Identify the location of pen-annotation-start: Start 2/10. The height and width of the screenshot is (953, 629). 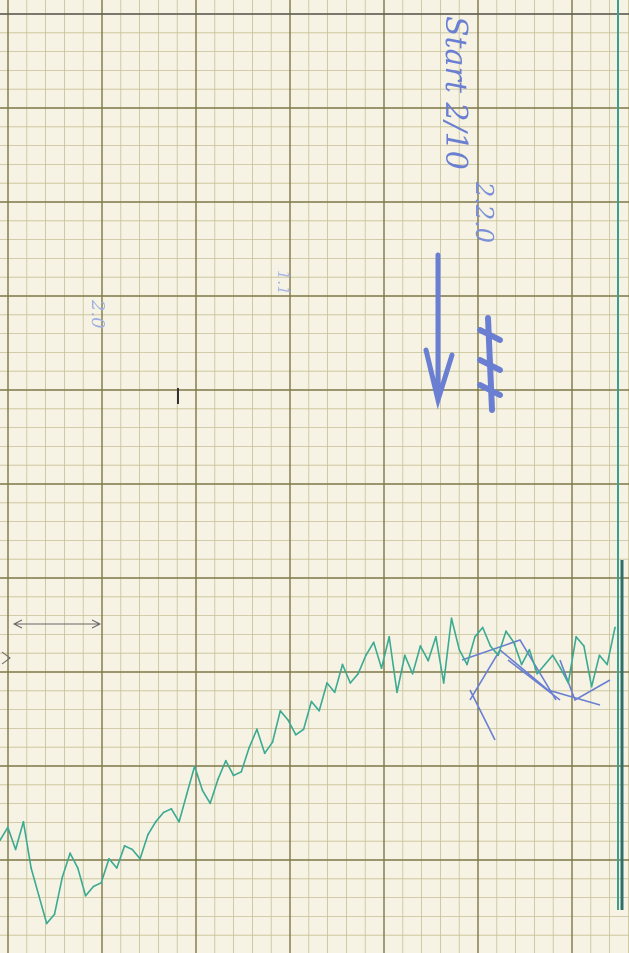
(455, 93).